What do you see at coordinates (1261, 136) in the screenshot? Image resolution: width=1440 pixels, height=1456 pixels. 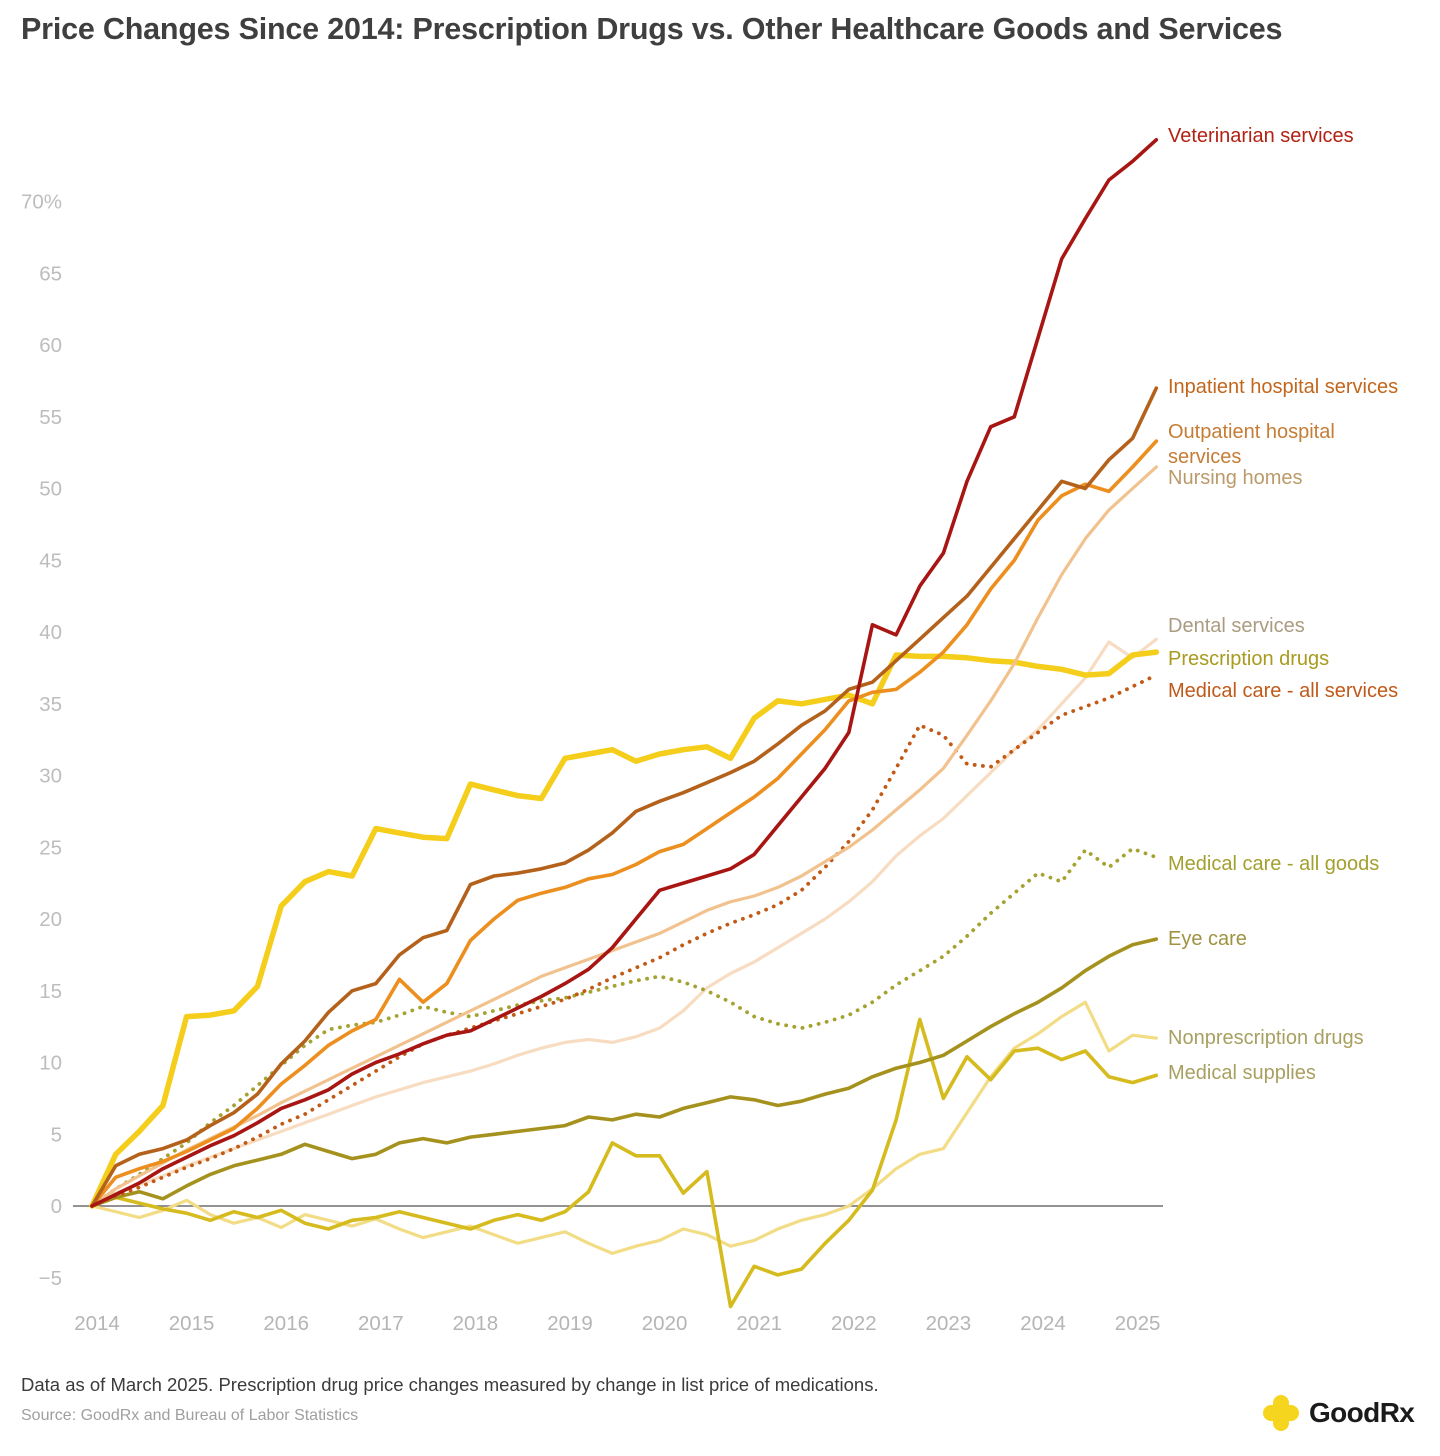 I see `series-label-veterinarian: Veterinarian services` at bounding box center [1261, 136].